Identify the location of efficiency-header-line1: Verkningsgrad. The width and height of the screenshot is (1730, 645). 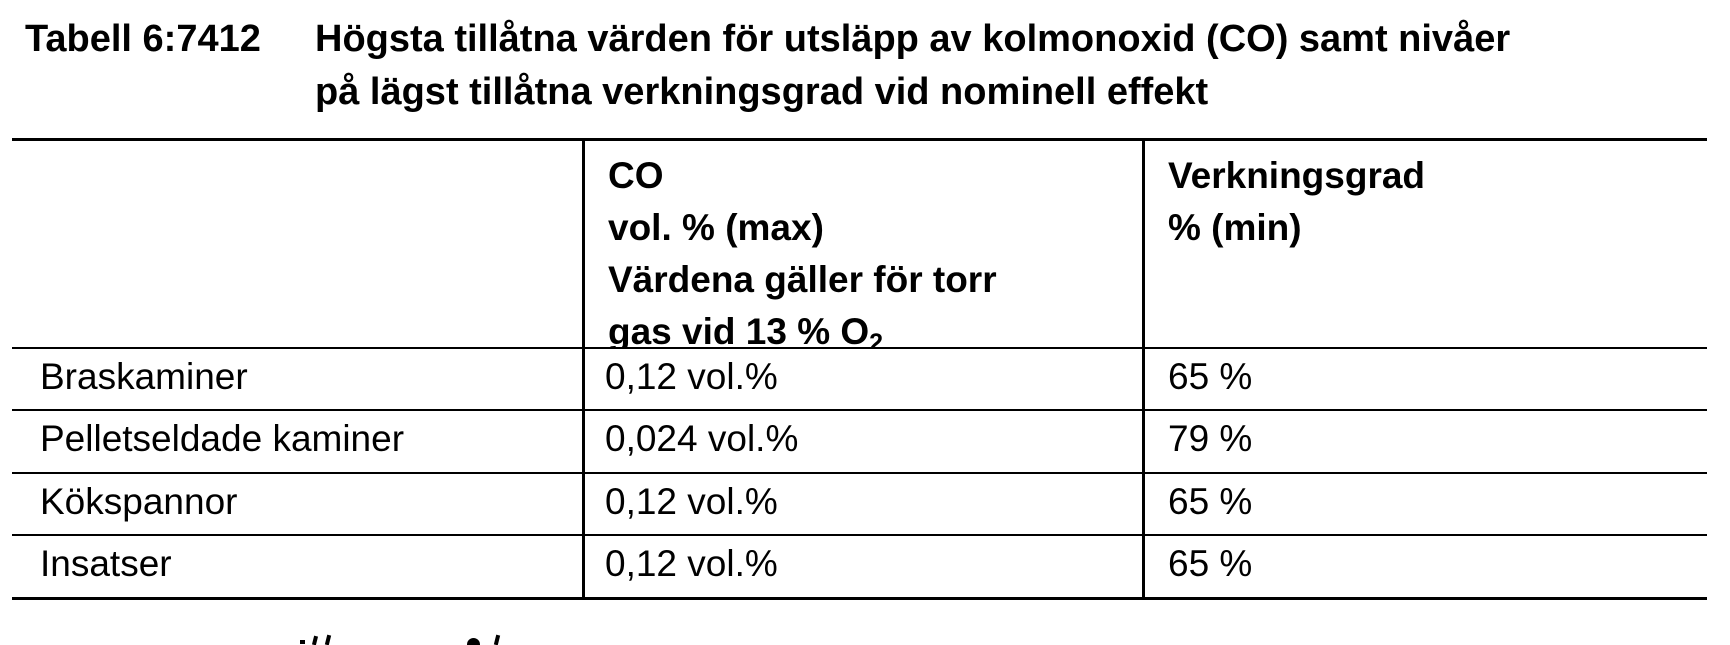
(1297, 175).